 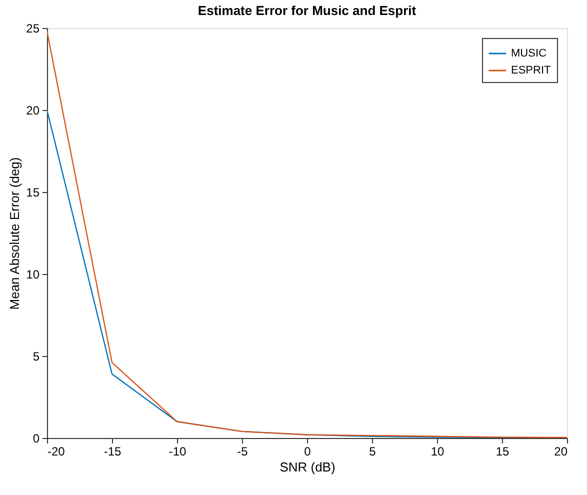 What do you see at coordinates (33, 111) in the screenshot?
I see `y-tick-label: 20` at bounding box center [33, 111].